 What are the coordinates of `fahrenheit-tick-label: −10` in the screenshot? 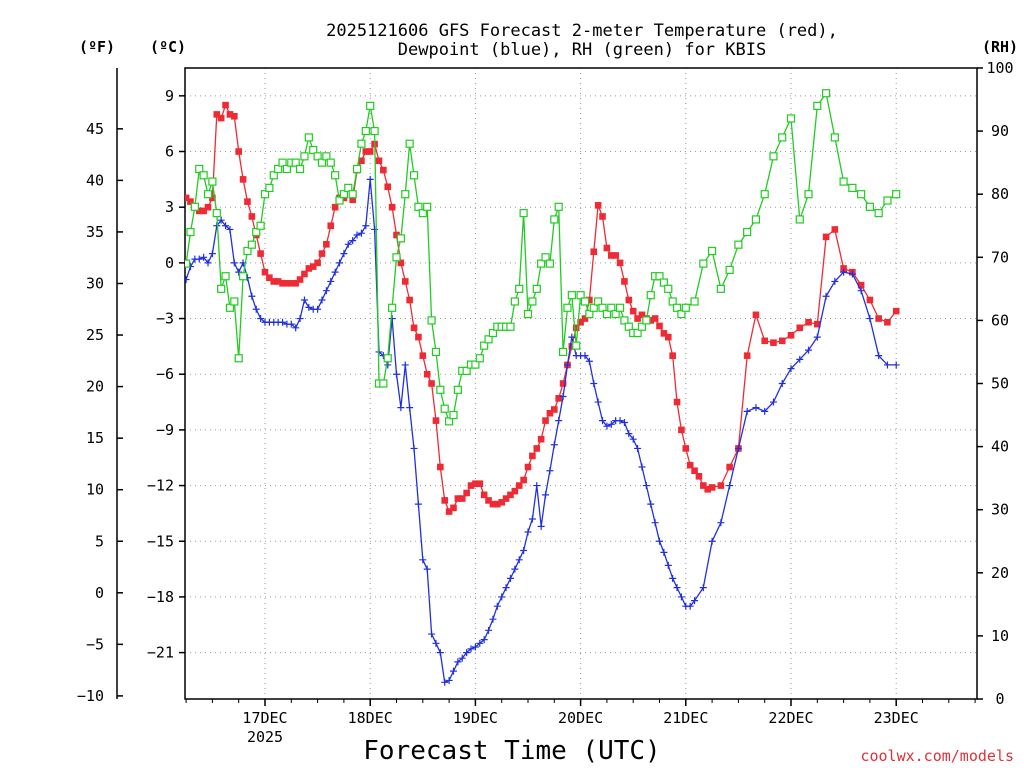 It's located at (90, 696).